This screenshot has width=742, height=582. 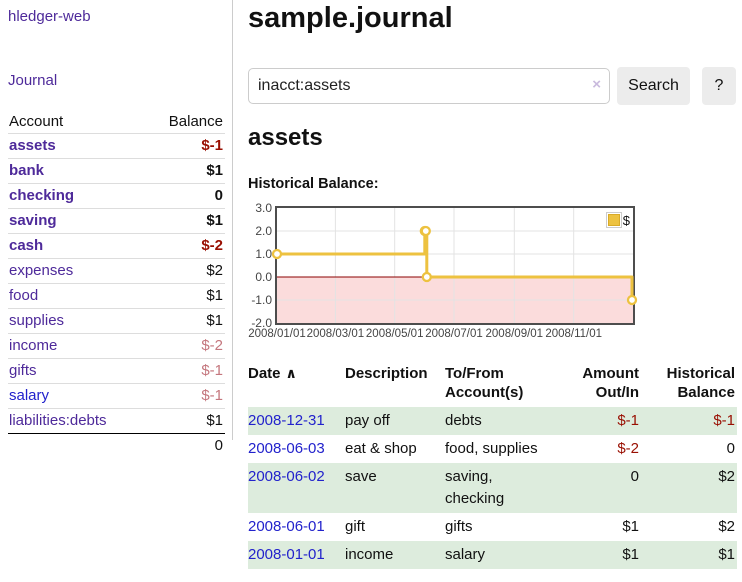 I want to click on transaction-accounts: debts, so click(x=463, y=420).